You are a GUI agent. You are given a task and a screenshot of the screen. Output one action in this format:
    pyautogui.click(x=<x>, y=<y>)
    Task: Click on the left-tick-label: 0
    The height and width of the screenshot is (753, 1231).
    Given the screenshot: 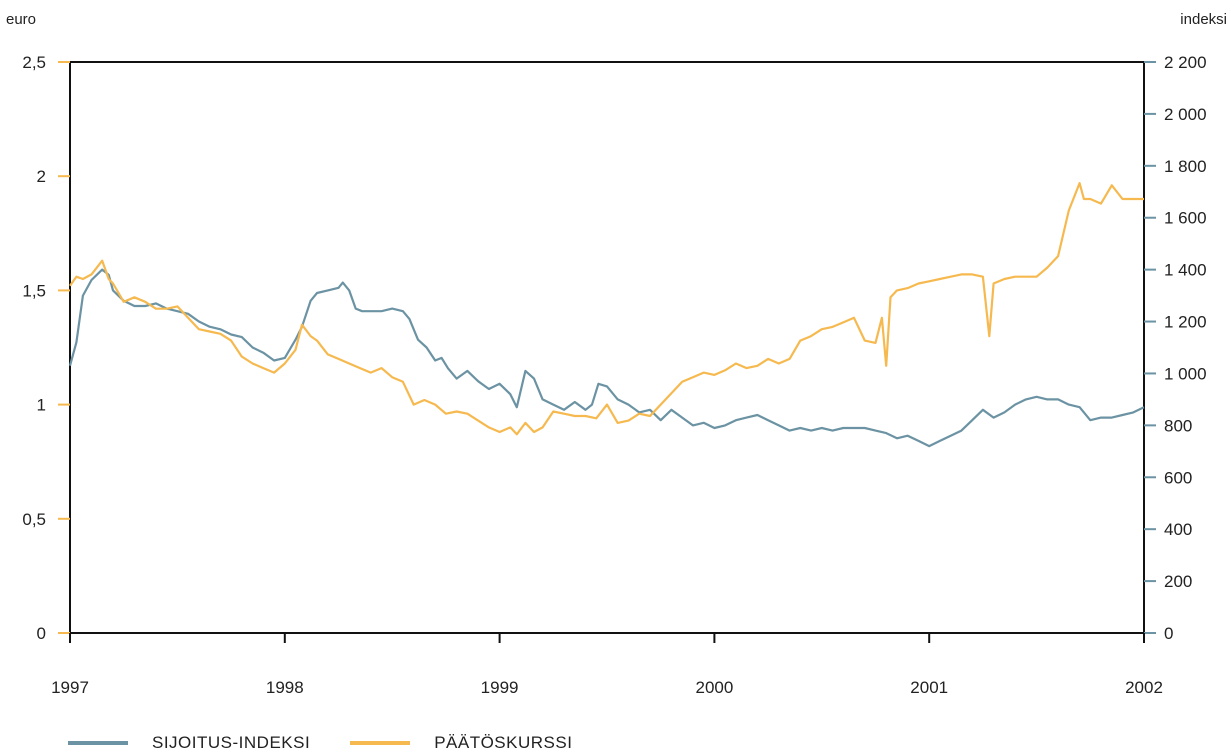 What is the action you would take?
    pyautogui.click(x=41, y=633)
    